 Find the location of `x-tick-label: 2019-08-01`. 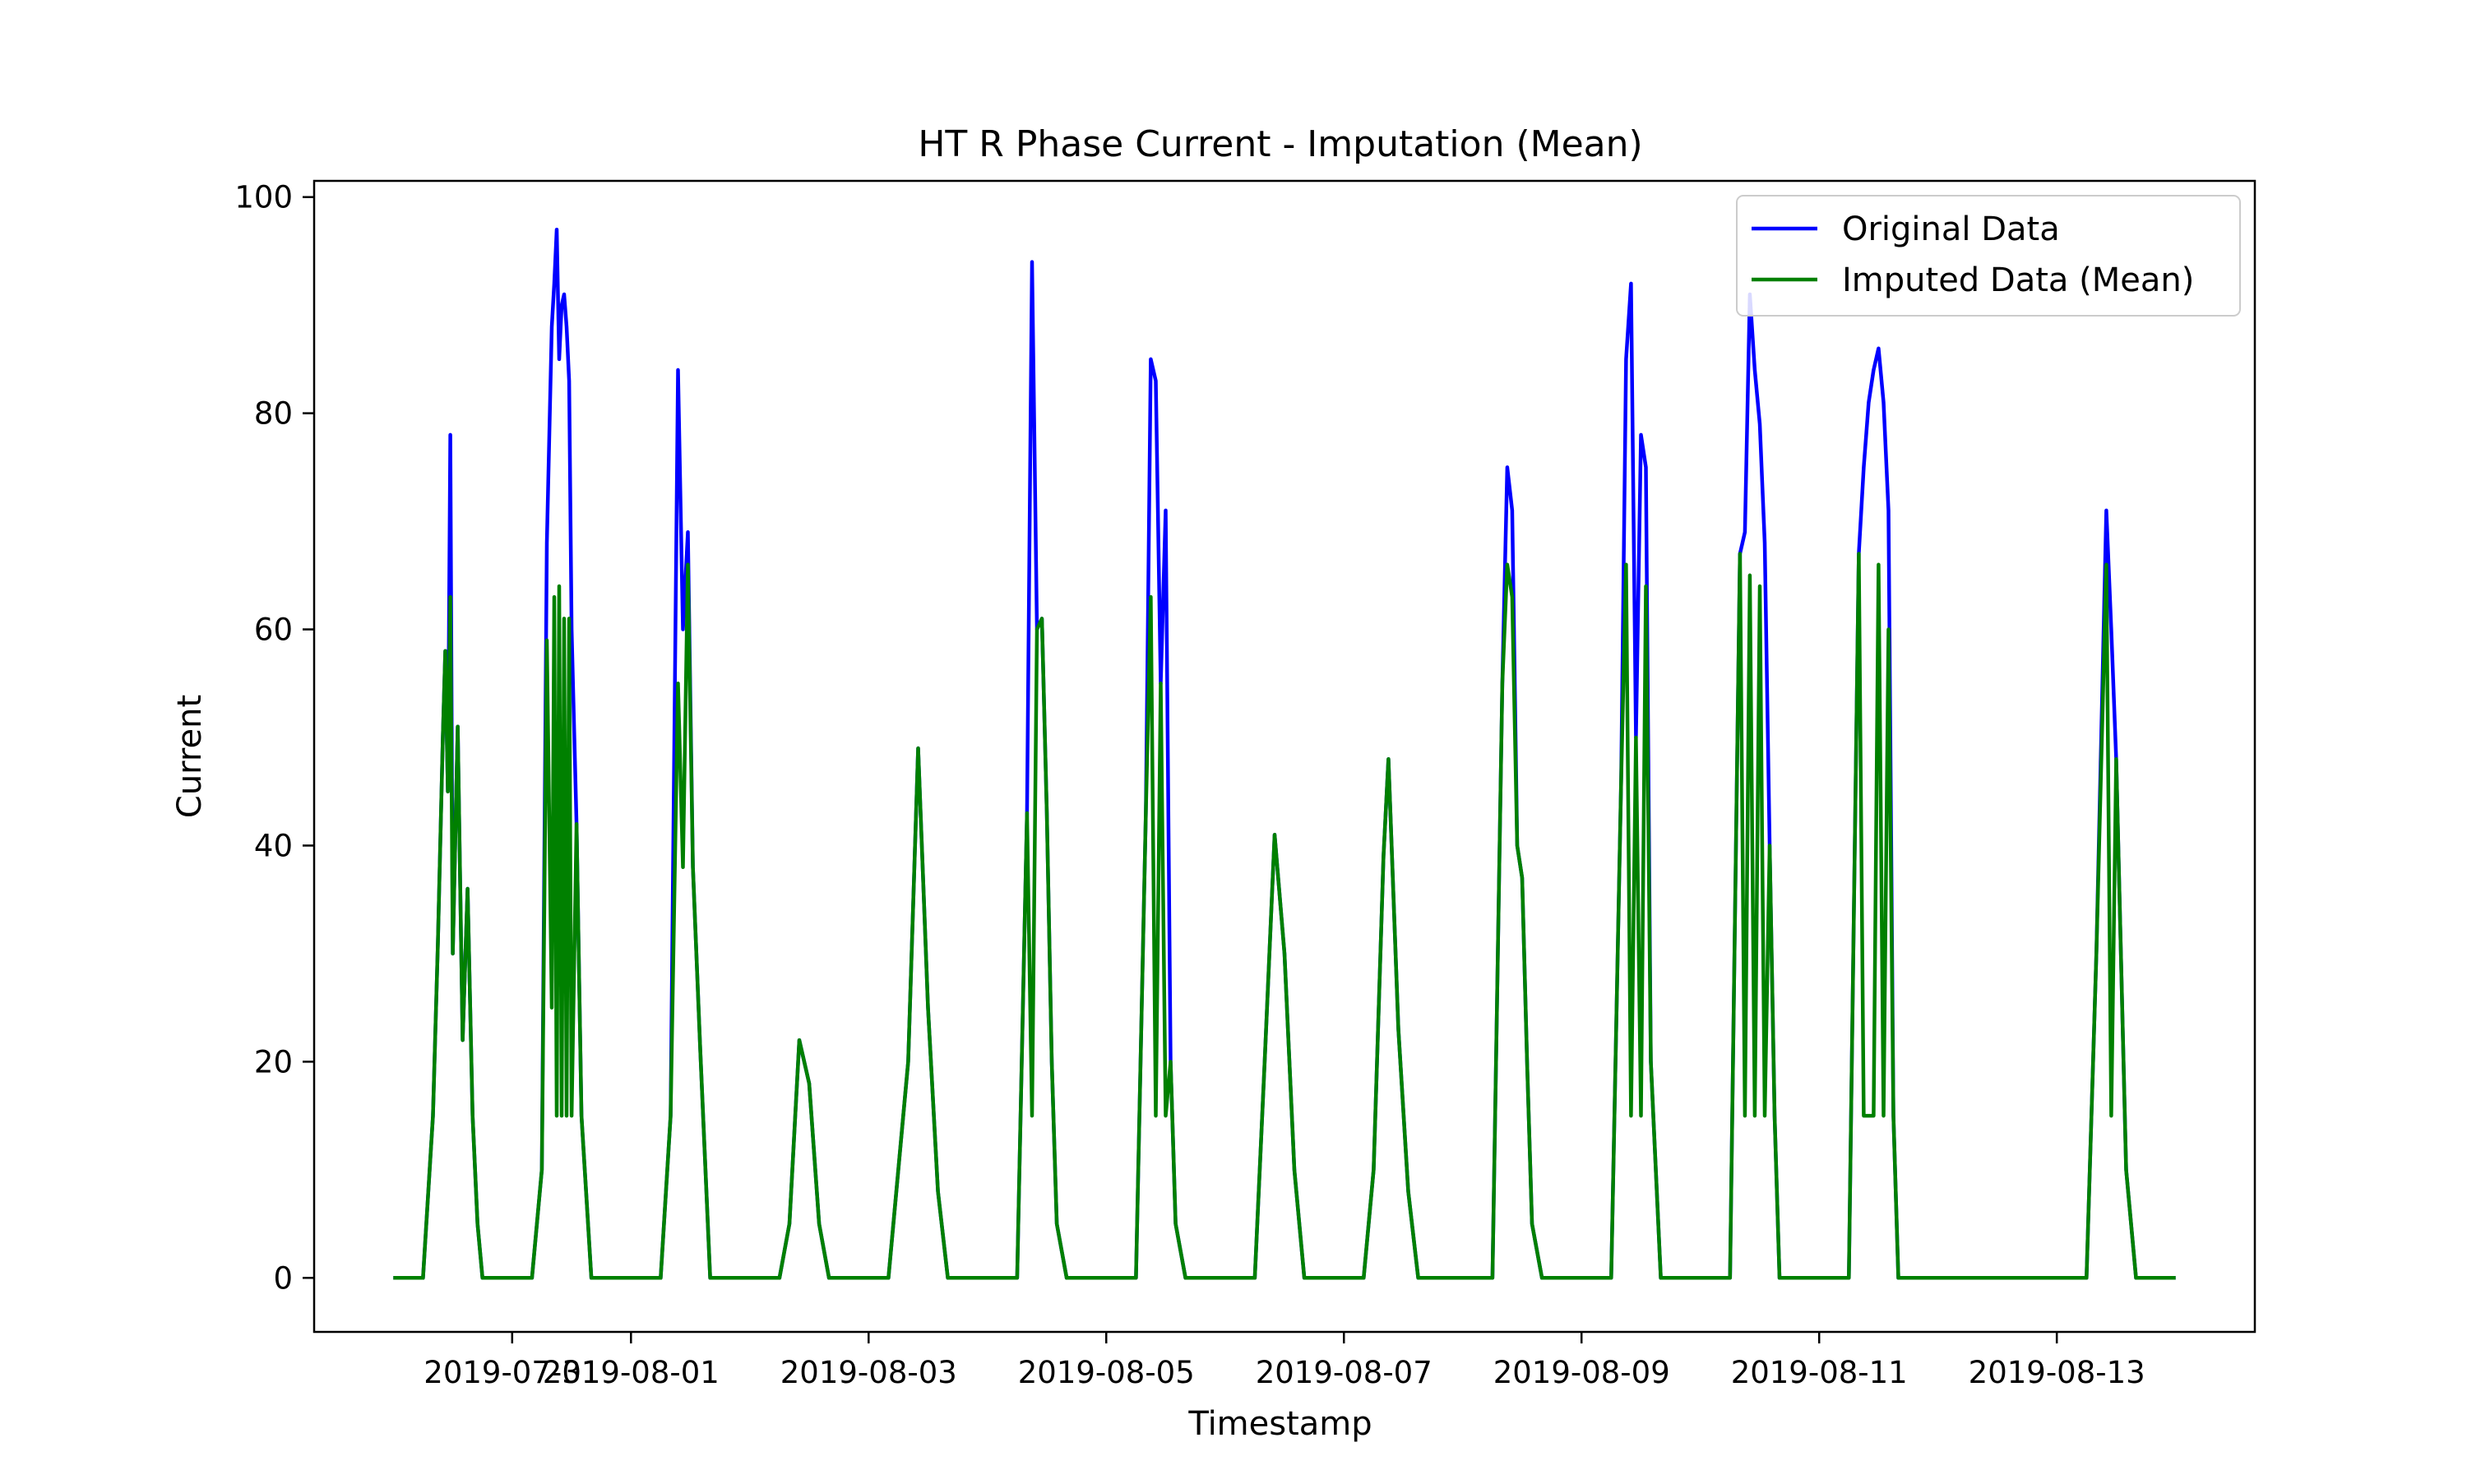

x-tick-label: 2019-08-01 is located at coordinates (632, 1373).